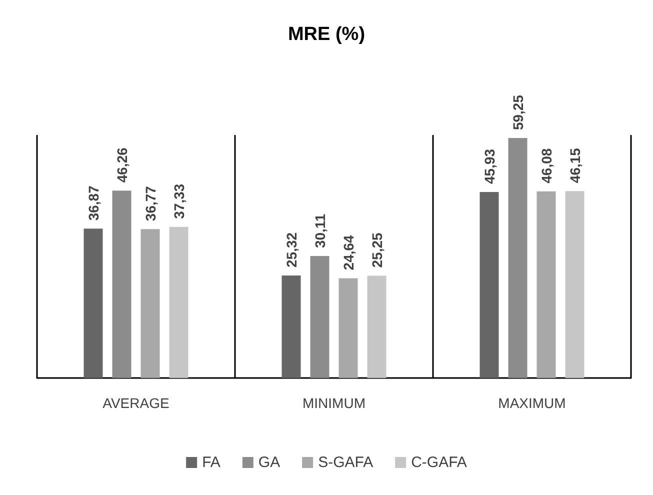 The width and height of the screenshot is (653, 495). What do you see at coordinates (327, 34) in the screenshot?
I see `chart-title: MRE (%)` at bounding box center [327, 34].